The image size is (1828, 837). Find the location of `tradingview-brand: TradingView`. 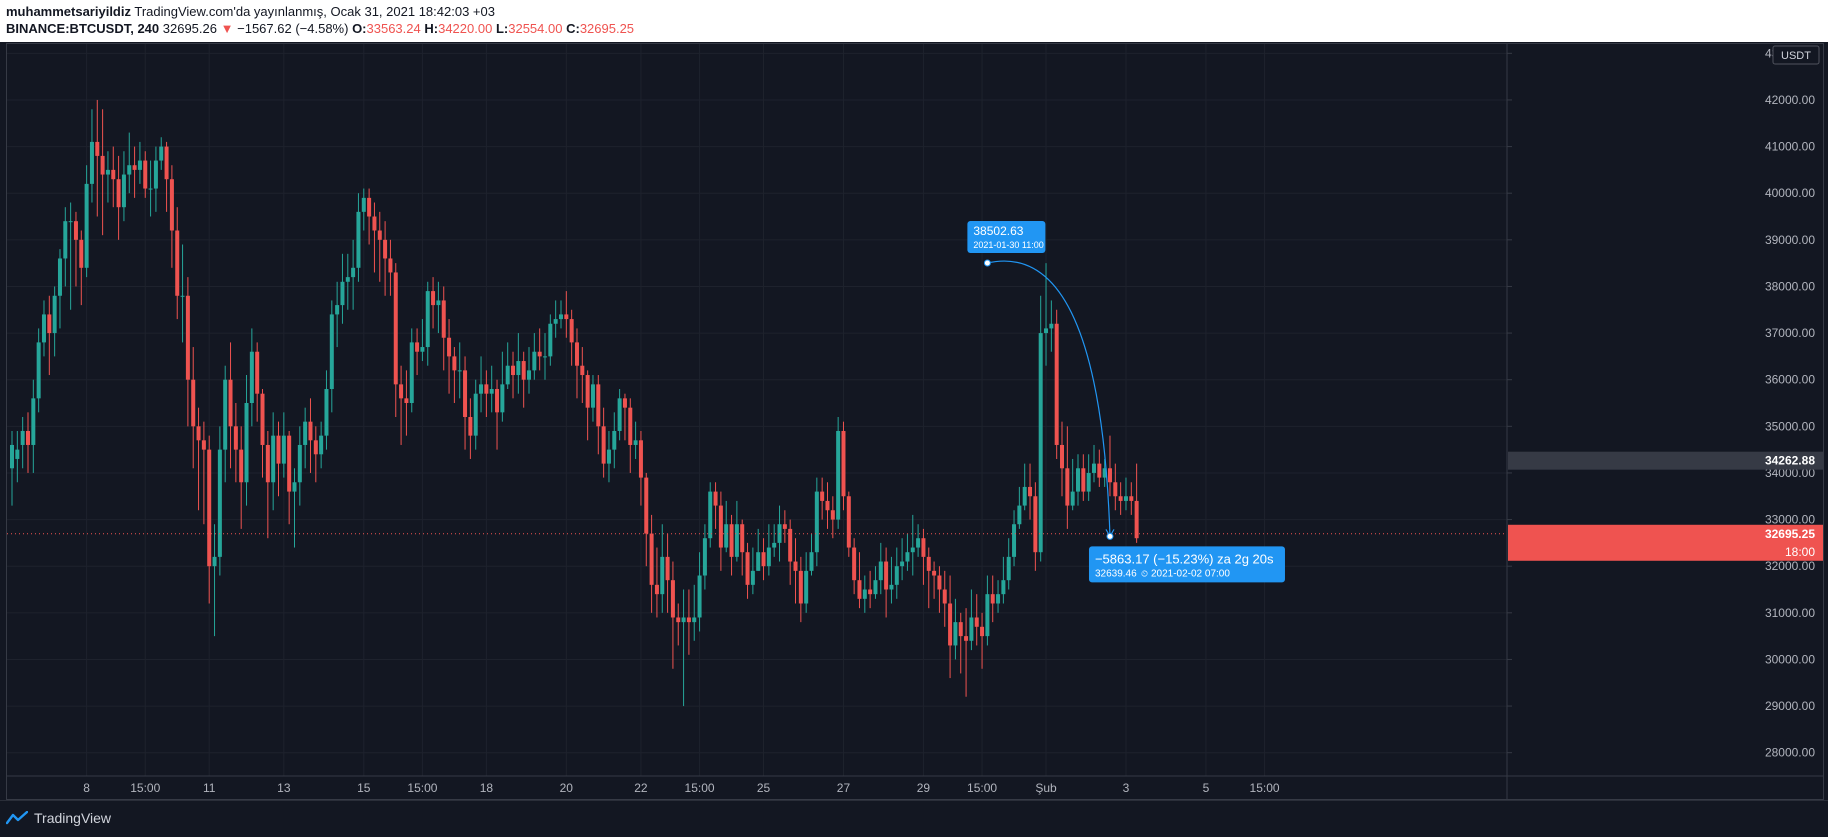

tradingview-brand: TradingView is located at coordinates (58, 818).